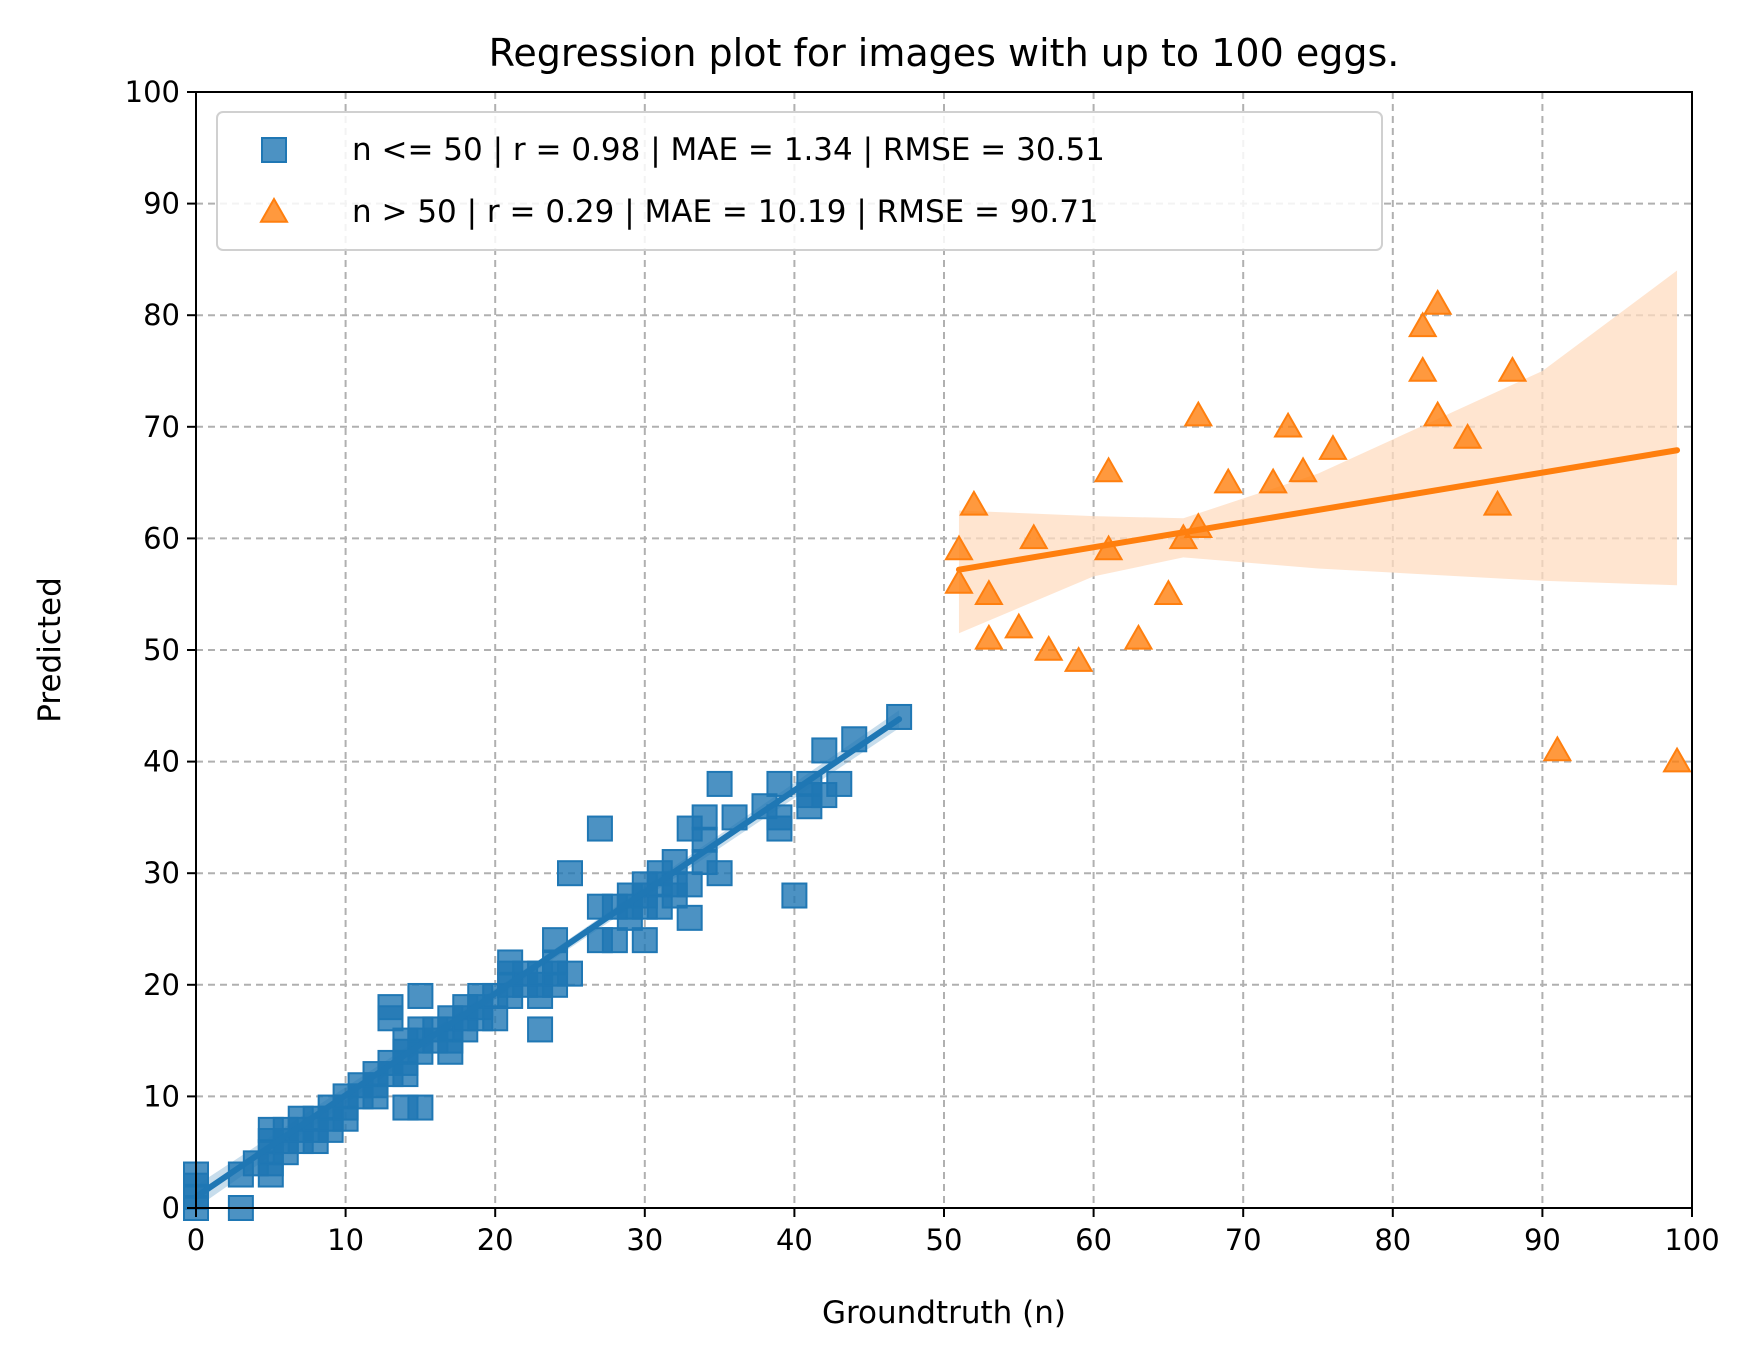 This screenshot has height=1357, width=1753. What do you see at coordinates (1542, 1240) in the screenshot?
I see `x-tick-label: 90` at bounding box center [1542, 1240].